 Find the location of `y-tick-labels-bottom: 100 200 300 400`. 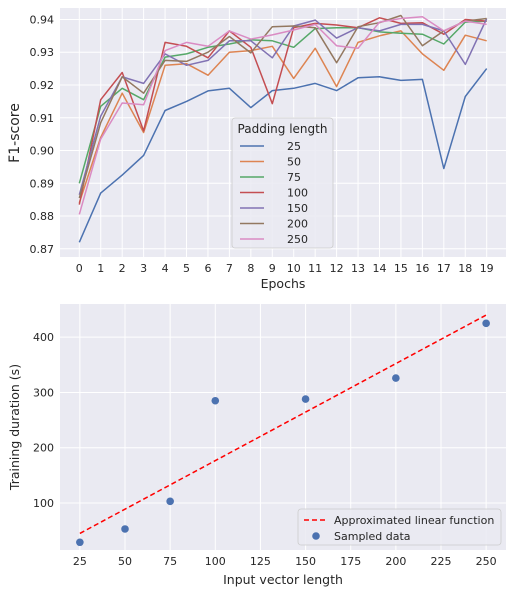

y-tick-labels-bottom: 100 200 300 400 is located at coordinates (43, 420).